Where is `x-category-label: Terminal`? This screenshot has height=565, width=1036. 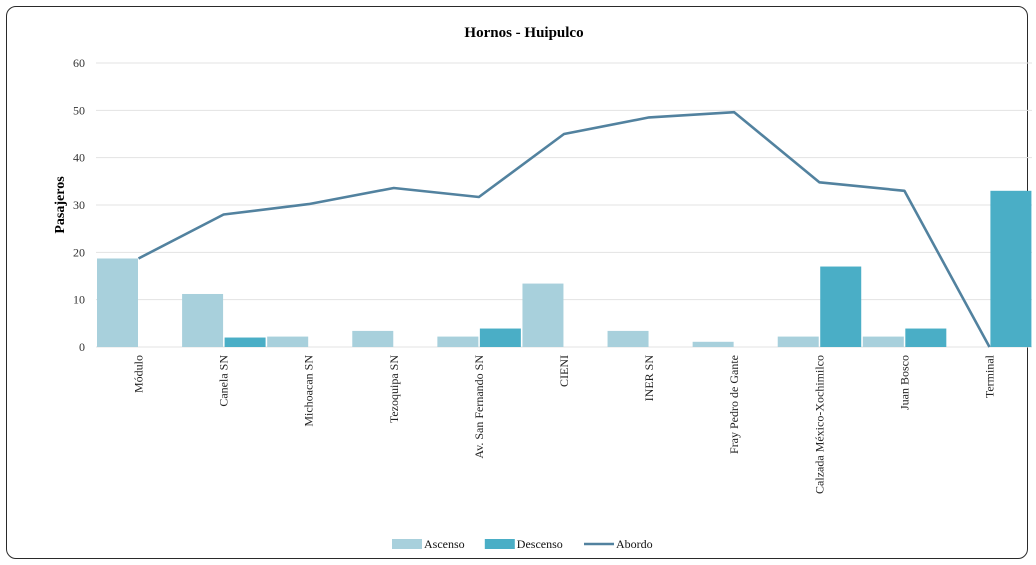
x-category-label: Terminal is located at coordinates (990, 376).